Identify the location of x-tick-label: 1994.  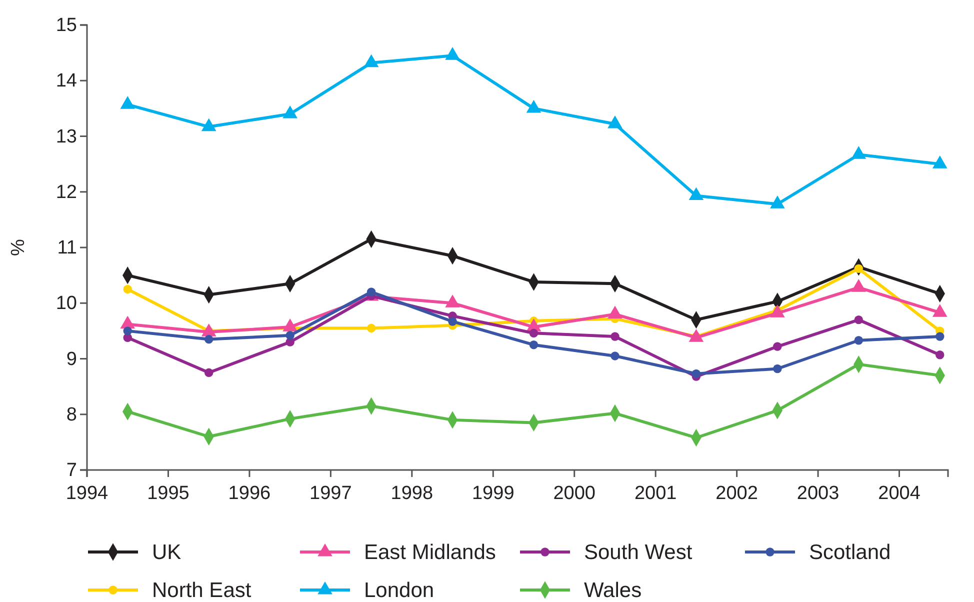
(87, 493).